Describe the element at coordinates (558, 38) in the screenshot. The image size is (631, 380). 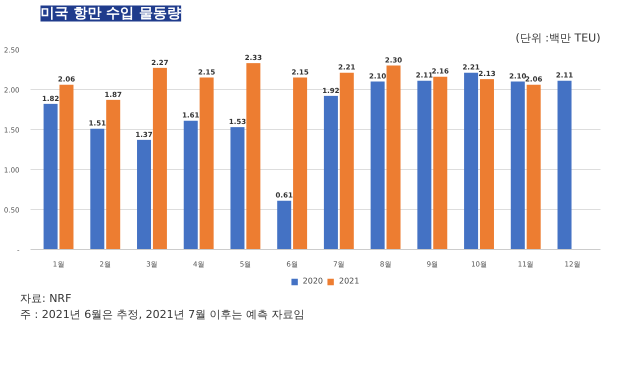
I see `chart-subtitle: (단위 :백만 TEU)` at that location.